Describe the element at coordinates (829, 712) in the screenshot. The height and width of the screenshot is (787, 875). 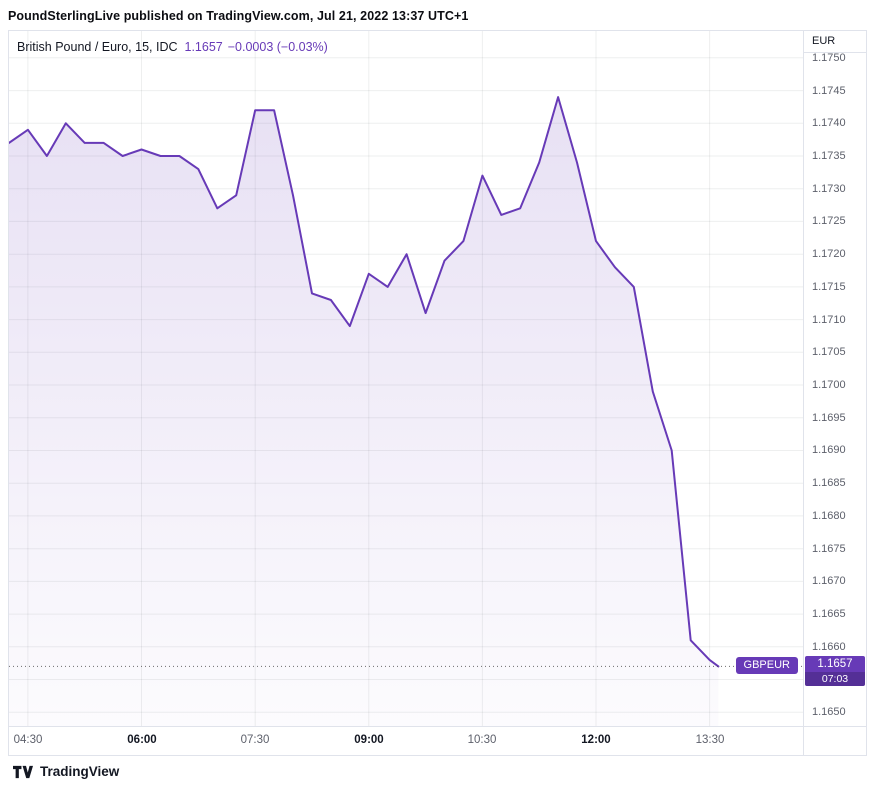
I see `price-tick-label: 1.1650` at that location.